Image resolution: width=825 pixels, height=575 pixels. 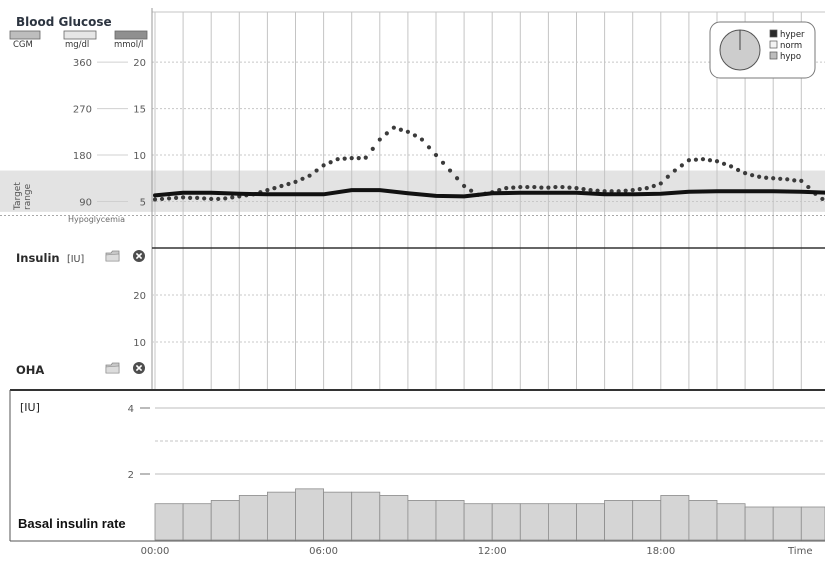 What do you see at coordinates (64, 22) in the screenshot?
I see `glucose-title: Blood Glucose` at bounding box center [64, 22].